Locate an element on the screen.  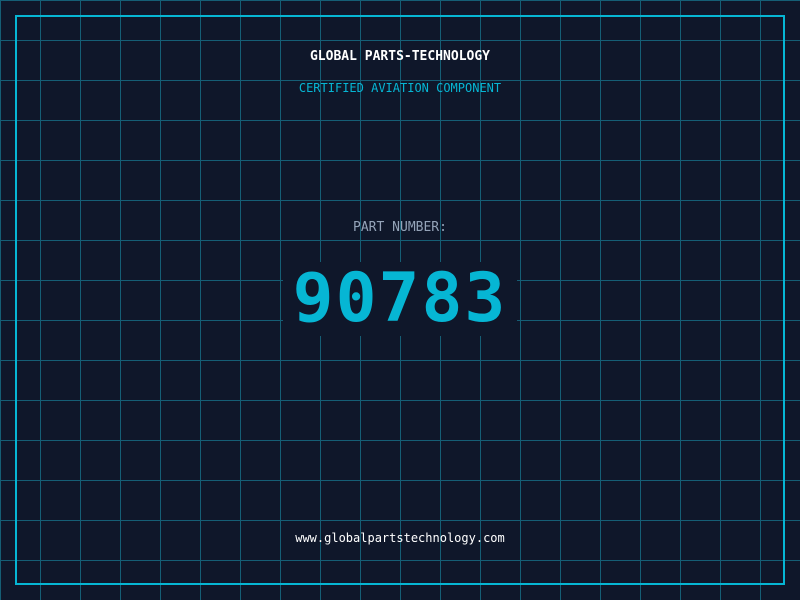
part-number-value: 90783 is located at coordinates (400, 298).